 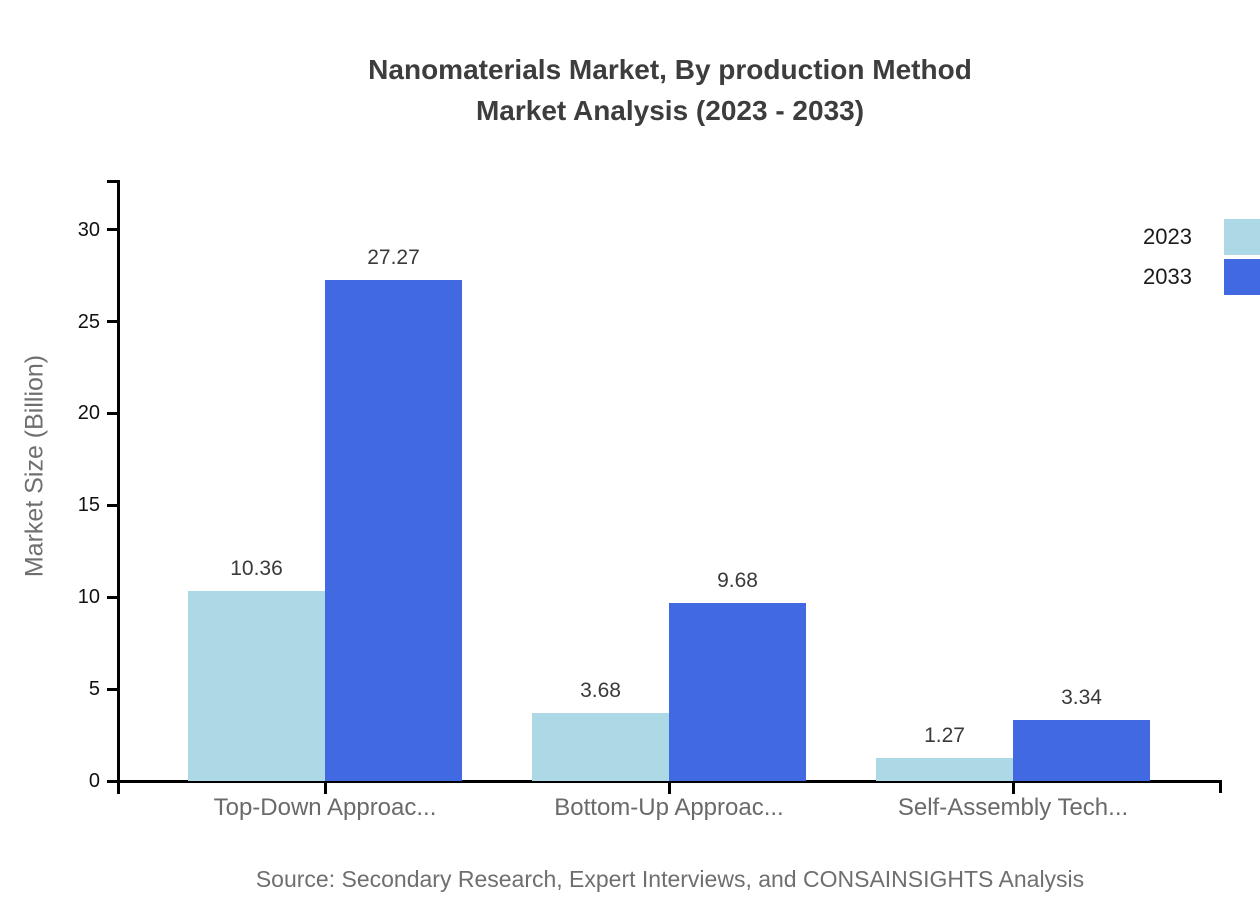 What do you see at coordinates (1081, 697) in the screenshot?
I see `value-label-2033-2: 3.34` at bounding box center [1081, 697].